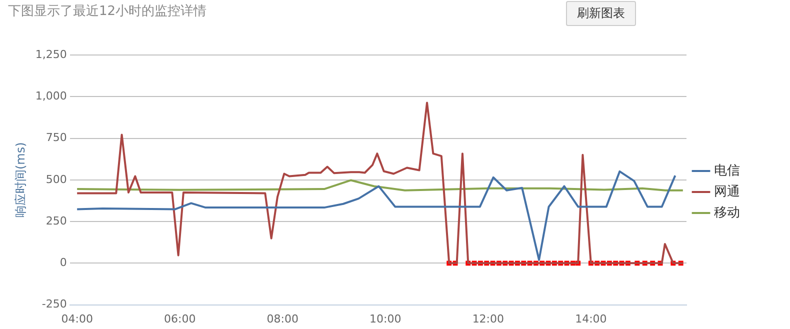 Image resolution: width=790 pixels, height=329 pixels. I want to click on legend-label: 网通, so click(727, 192).